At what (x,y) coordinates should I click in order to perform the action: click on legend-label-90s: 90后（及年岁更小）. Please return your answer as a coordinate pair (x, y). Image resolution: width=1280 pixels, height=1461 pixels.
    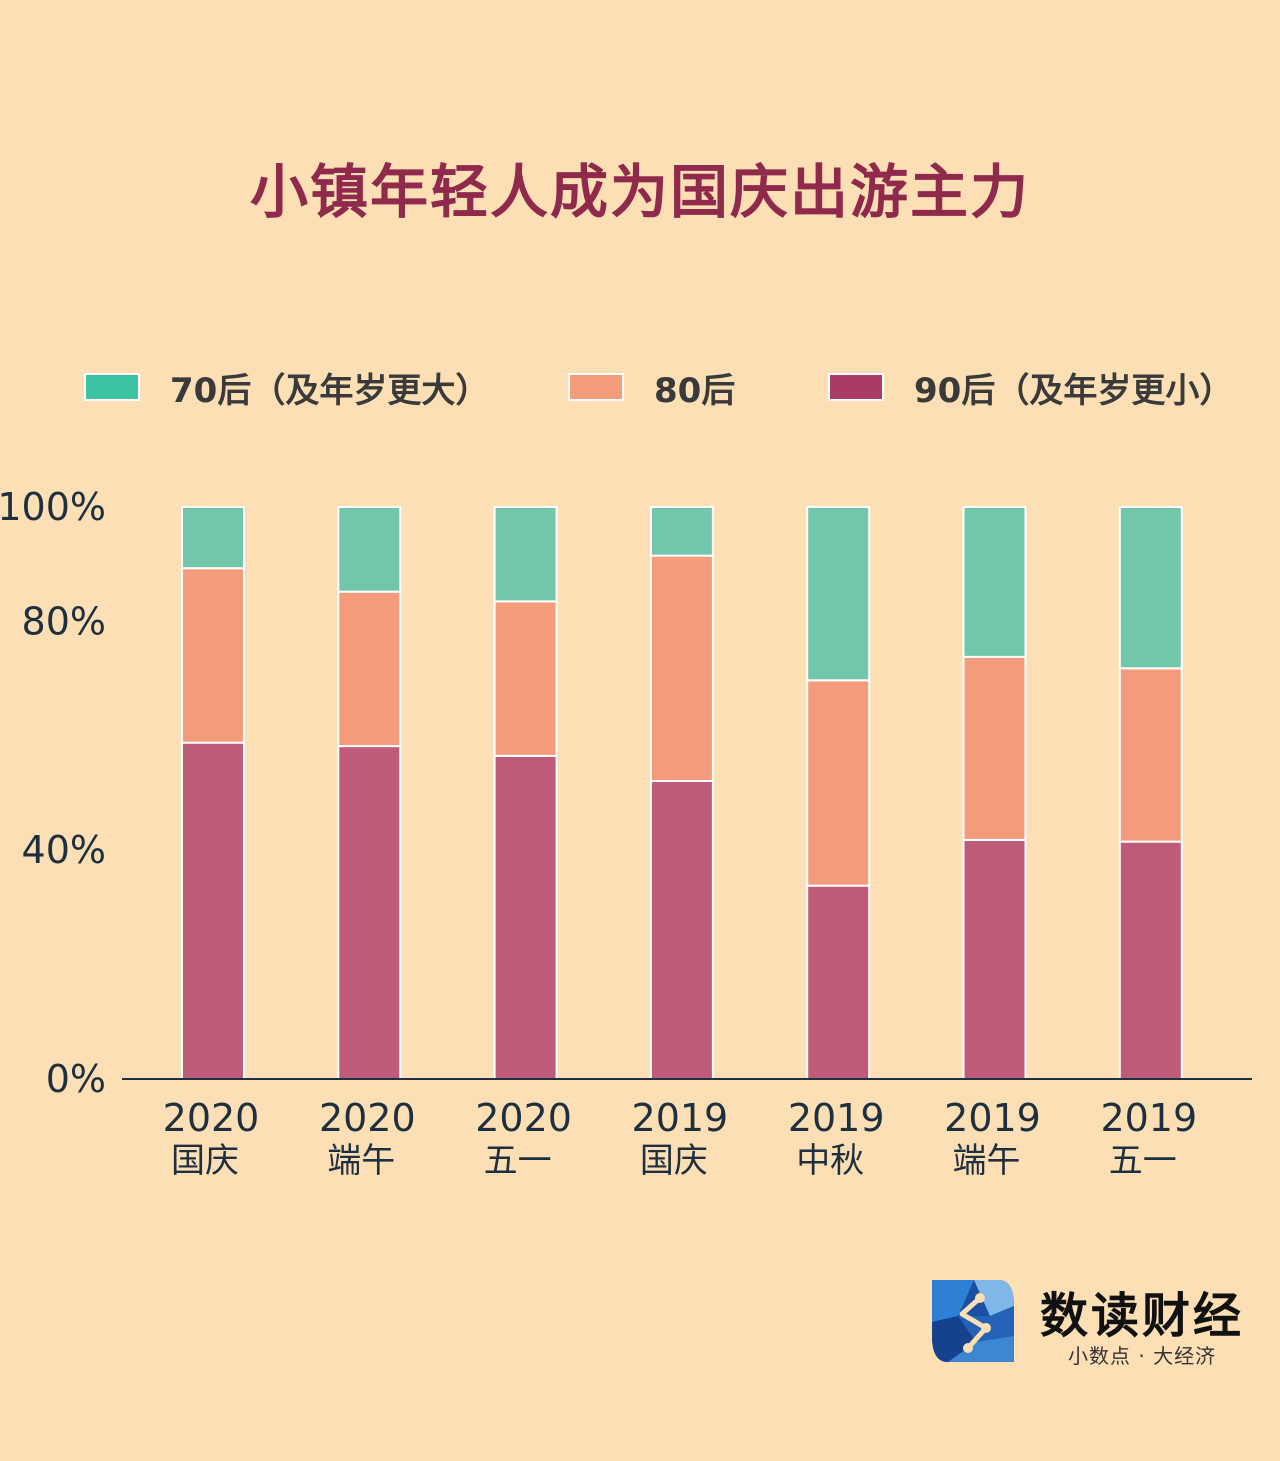
    Looking at the image, I should click on (1074, 390).